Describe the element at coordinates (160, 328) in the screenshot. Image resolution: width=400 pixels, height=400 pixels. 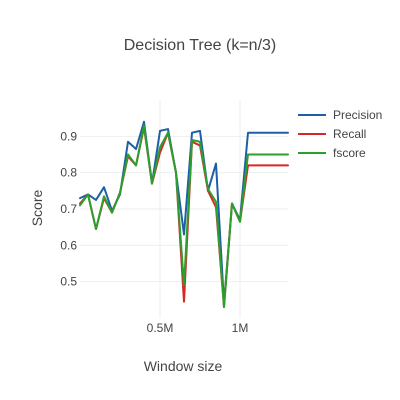
I see `x-tick-label: 0.5M` at that location.